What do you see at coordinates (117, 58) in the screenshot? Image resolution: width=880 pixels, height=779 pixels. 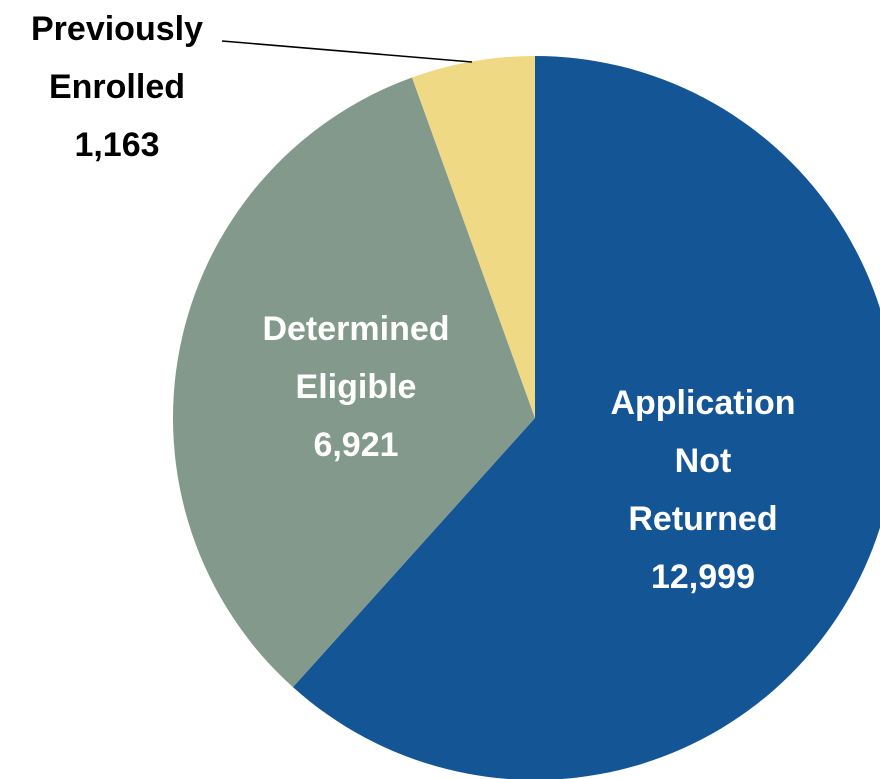 I see `category-label: Previously Enrolled` at bounding box center [117, 58].